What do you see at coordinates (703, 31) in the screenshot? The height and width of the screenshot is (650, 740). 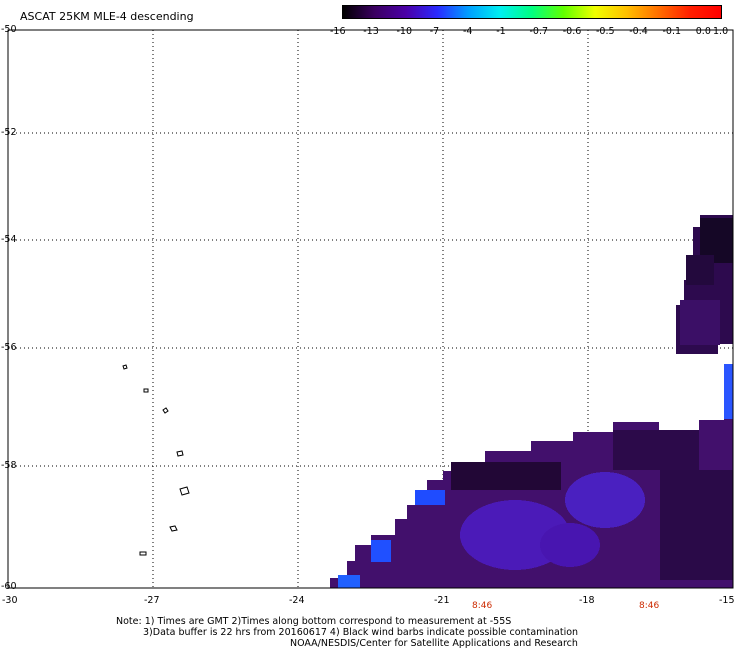 I see `color-scale-label: 0.0` at bounding box center [703, 31].